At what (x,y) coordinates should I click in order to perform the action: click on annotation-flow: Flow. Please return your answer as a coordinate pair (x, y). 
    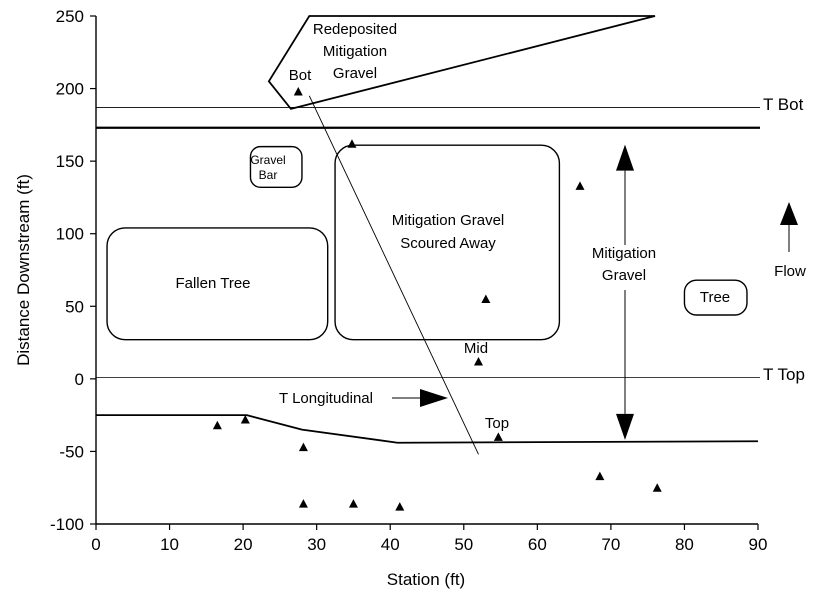
    Looking at the image, I should click on (790, 271).